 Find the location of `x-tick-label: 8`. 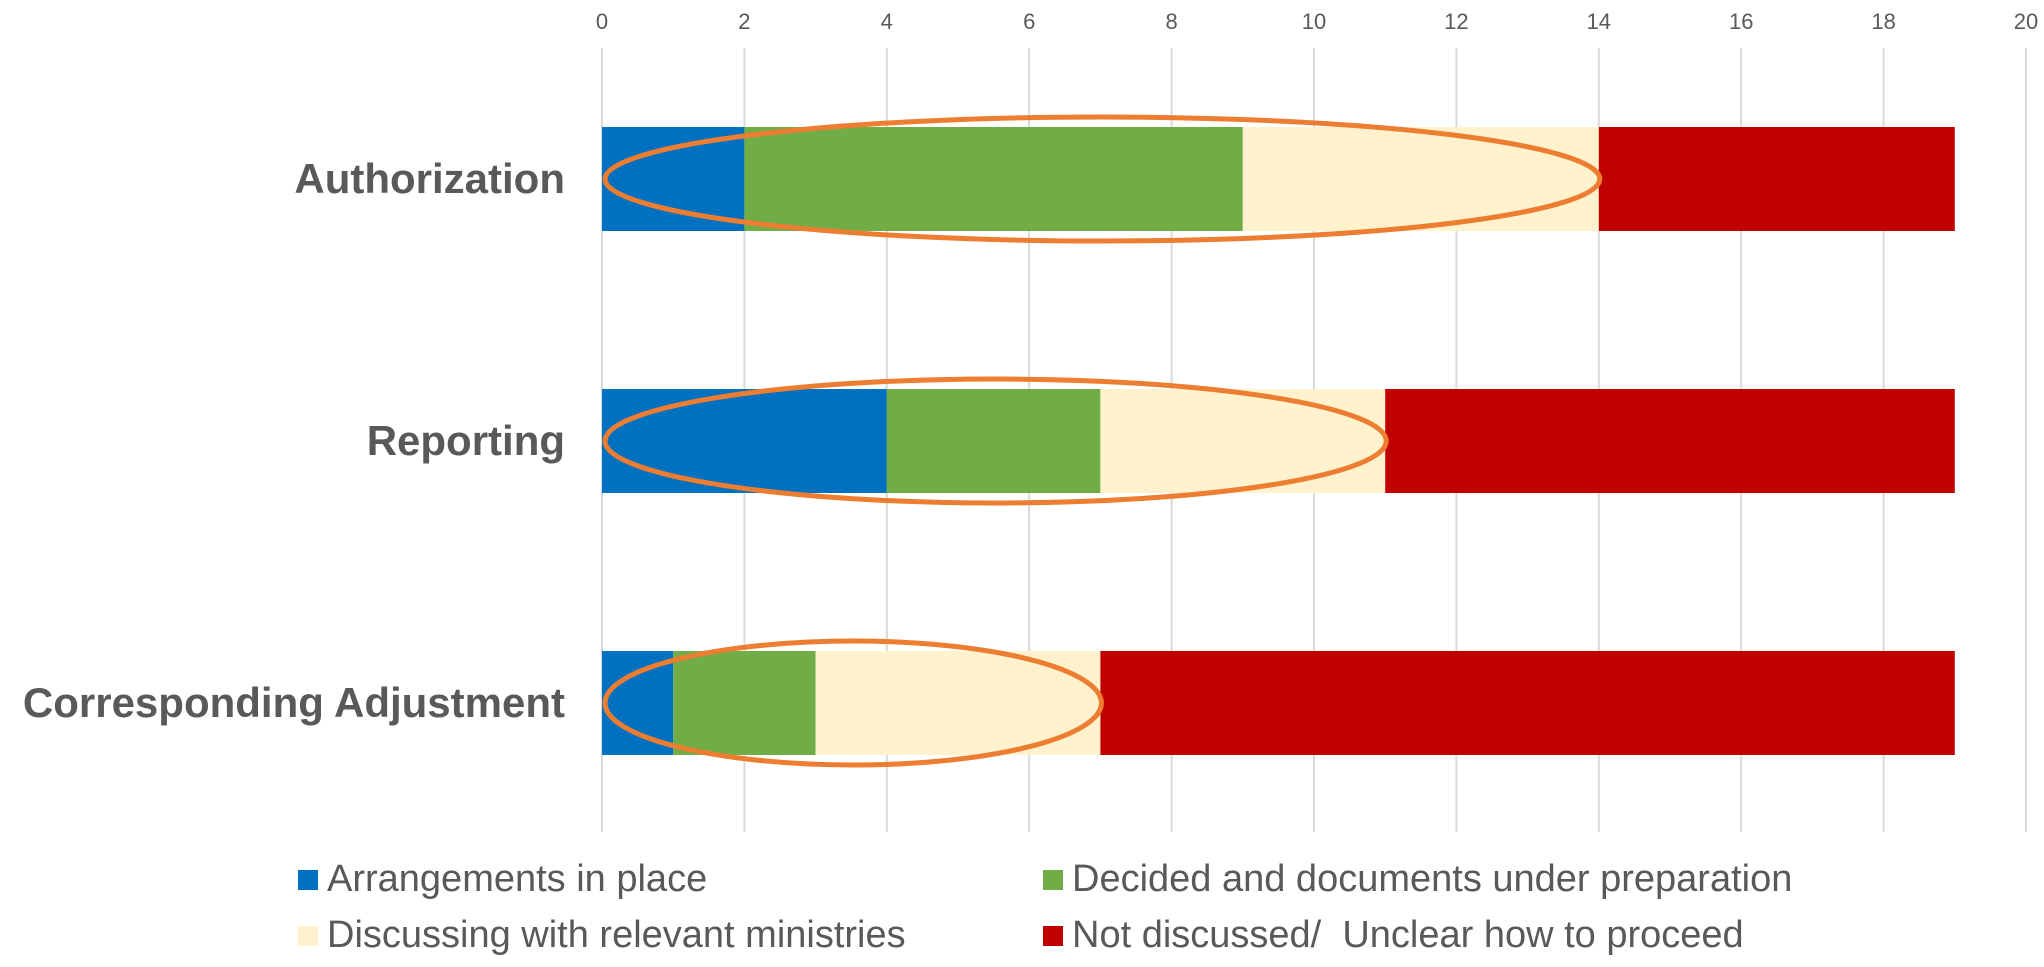

x-tick-label: 8 is located at coordinates (1171, 21).